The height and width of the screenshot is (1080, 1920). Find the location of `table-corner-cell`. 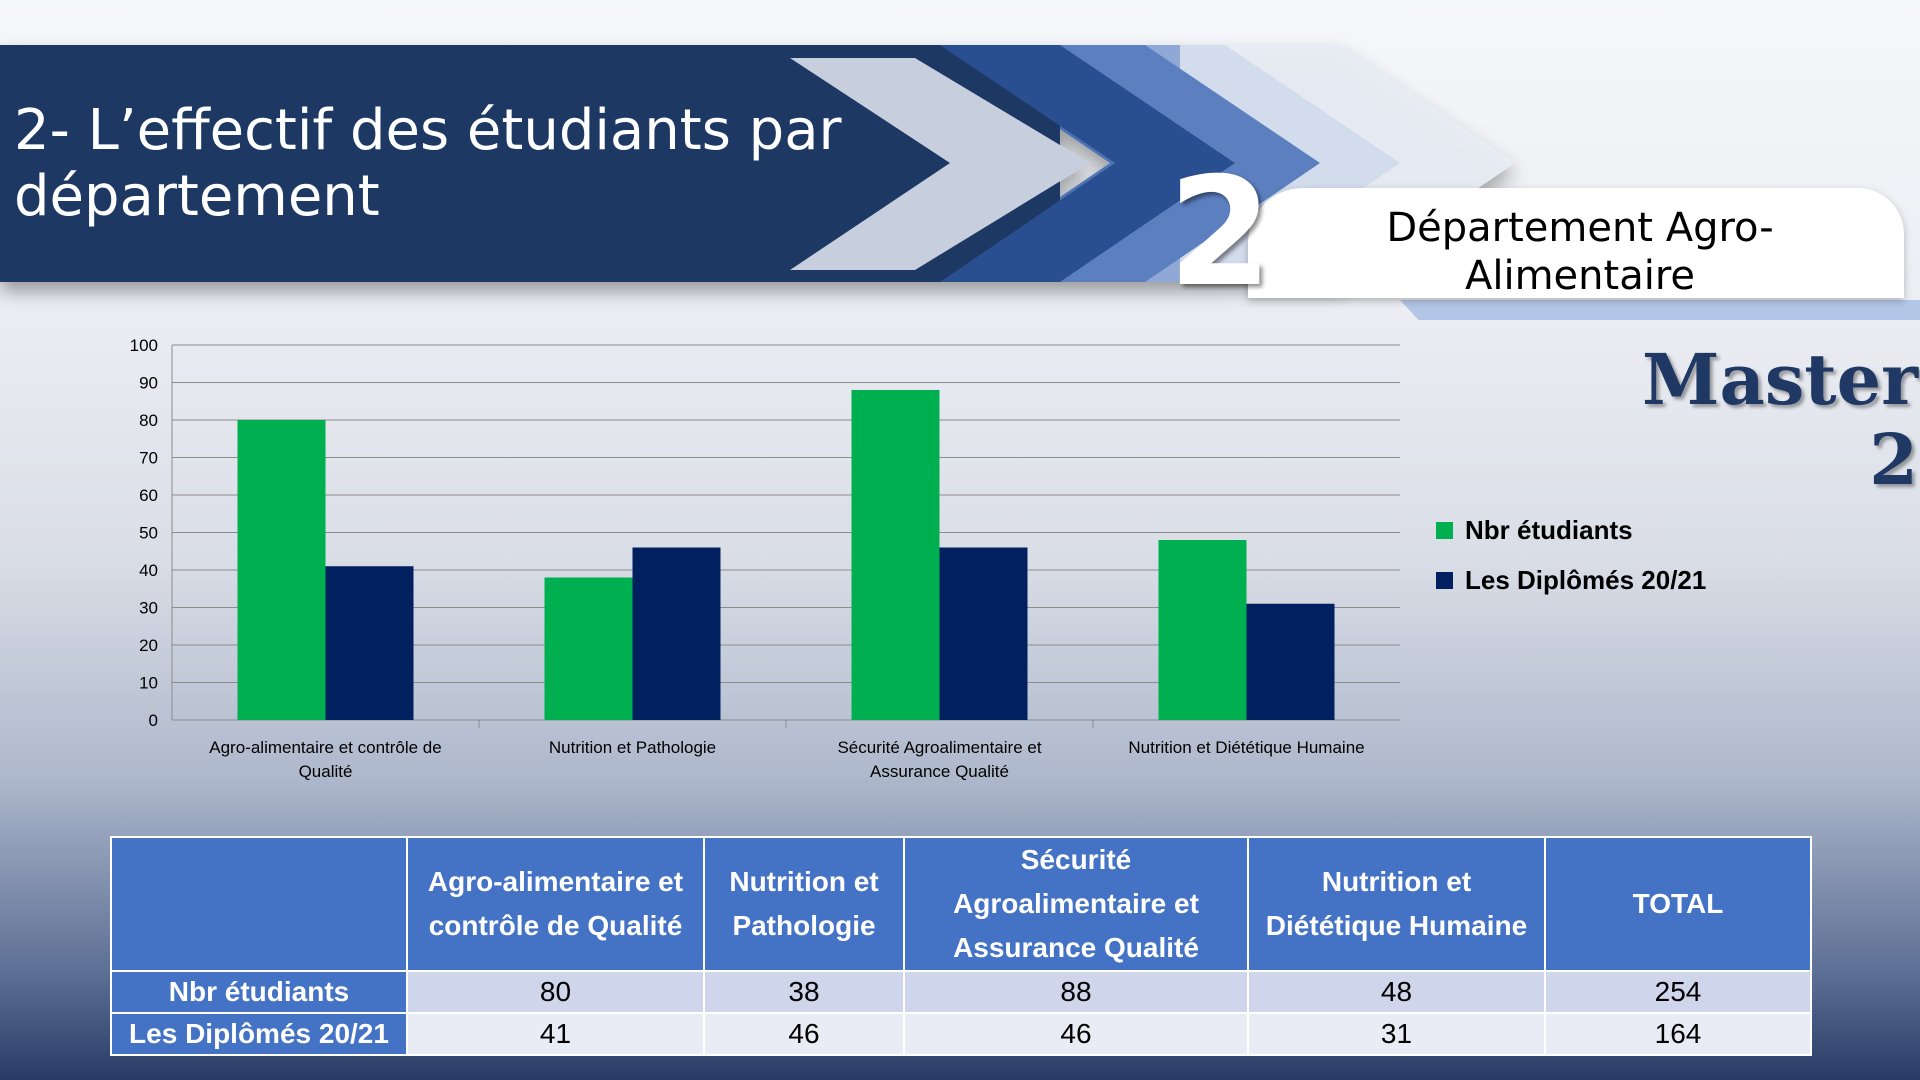

table-corner-cell is located at coordinates (259, 904).